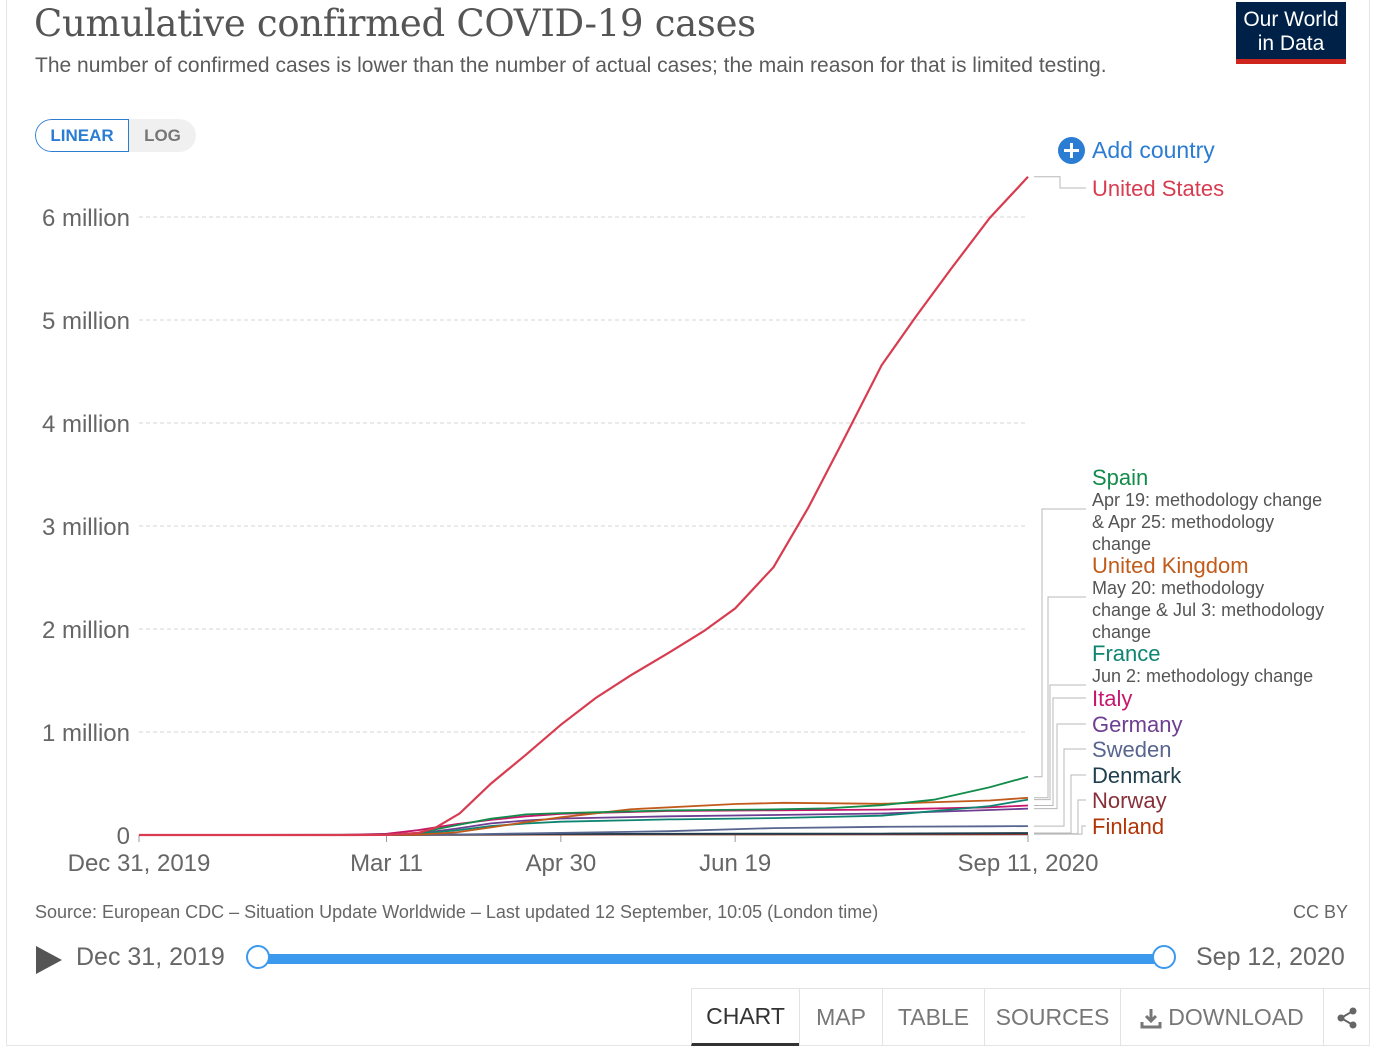 This screenshot has height=1052, width=1376. I want to click on x-tick-label: Dec 31, 2019, so click(139, 863).